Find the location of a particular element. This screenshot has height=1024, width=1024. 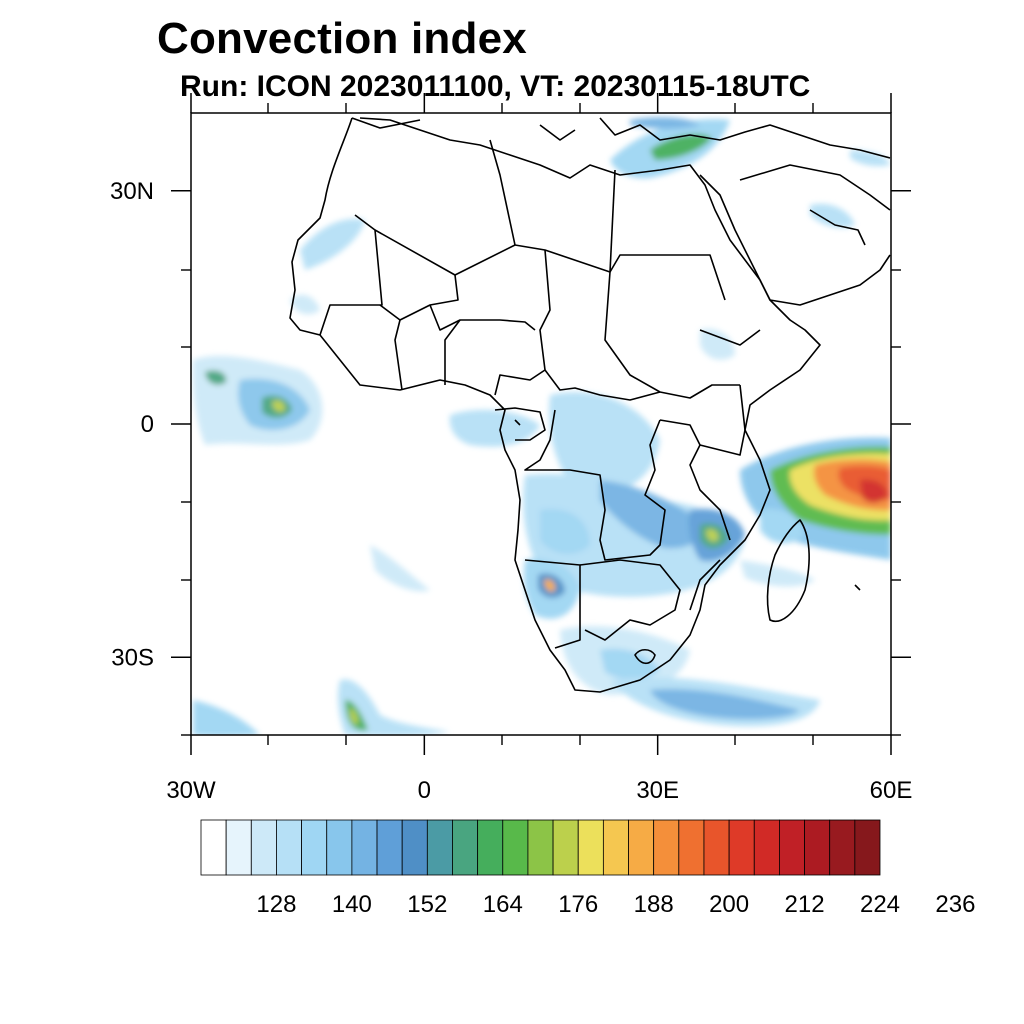

colorbar-label: 140 is located at coordinates (352, 904).